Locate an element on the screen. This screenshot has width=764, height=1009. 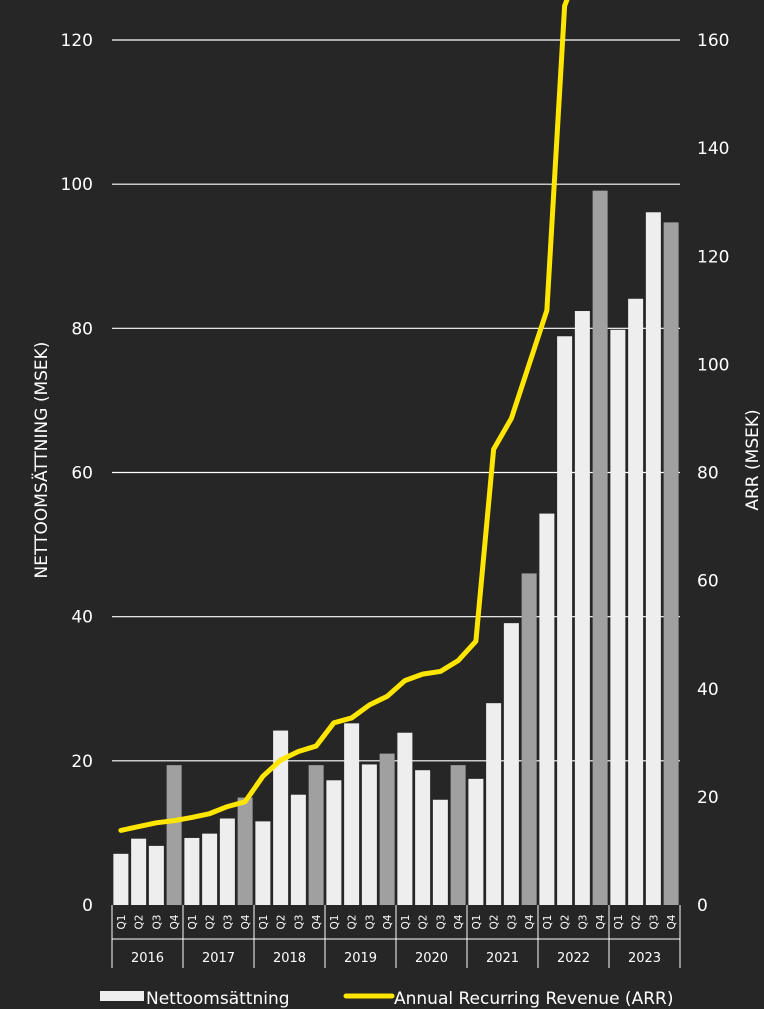
left-tick-label: 20 is located at coordinates (82, 762).